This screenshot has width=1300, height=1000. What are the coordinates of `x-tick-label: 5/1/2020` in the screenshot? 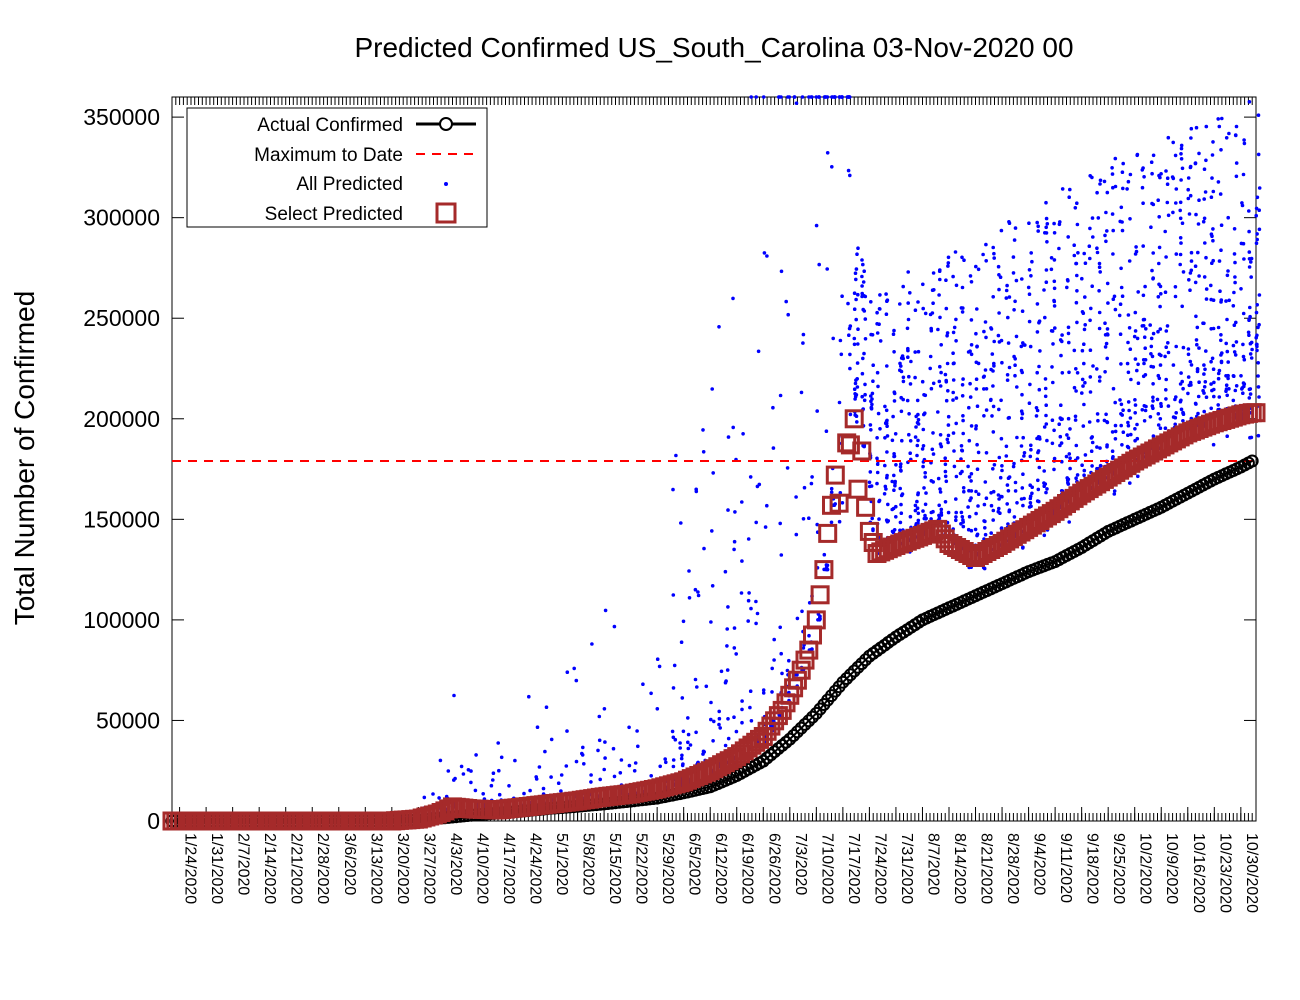 It's located at (561, 864).